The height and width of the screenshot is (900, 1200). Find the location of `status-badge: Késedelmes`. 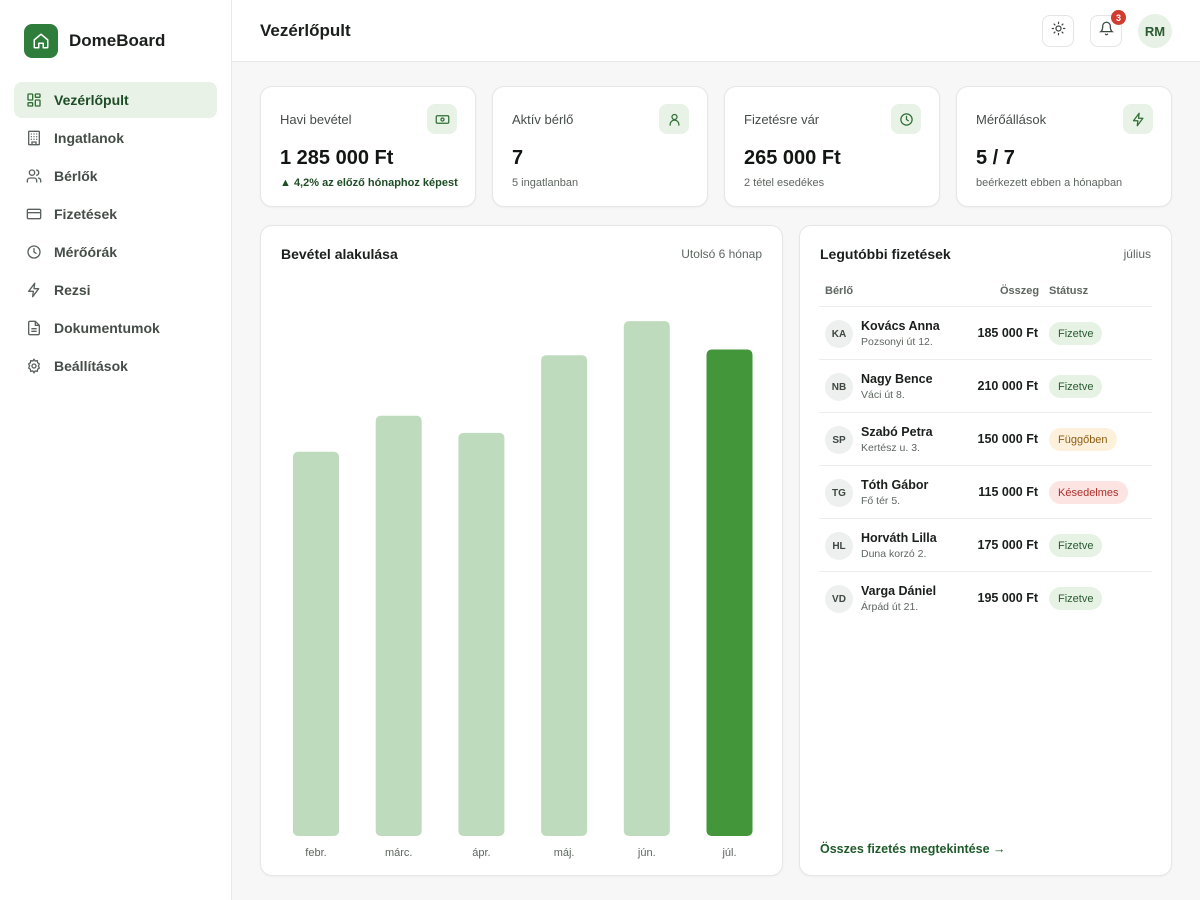

status-badge: Késedelmes is located at coordinates (1088, 492).